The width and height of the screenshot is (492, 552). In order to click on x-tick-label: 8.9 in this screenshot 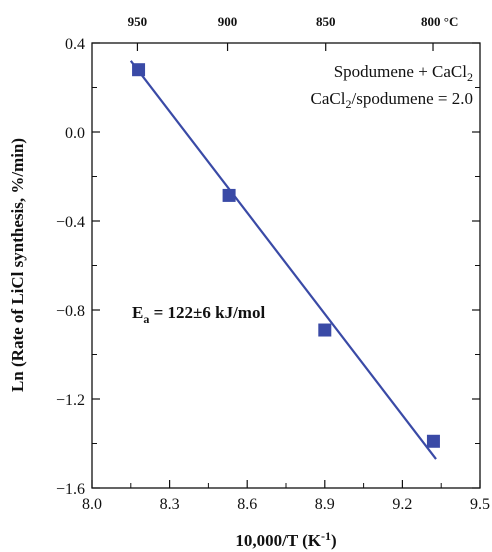, I will do `click(325, 504)`.